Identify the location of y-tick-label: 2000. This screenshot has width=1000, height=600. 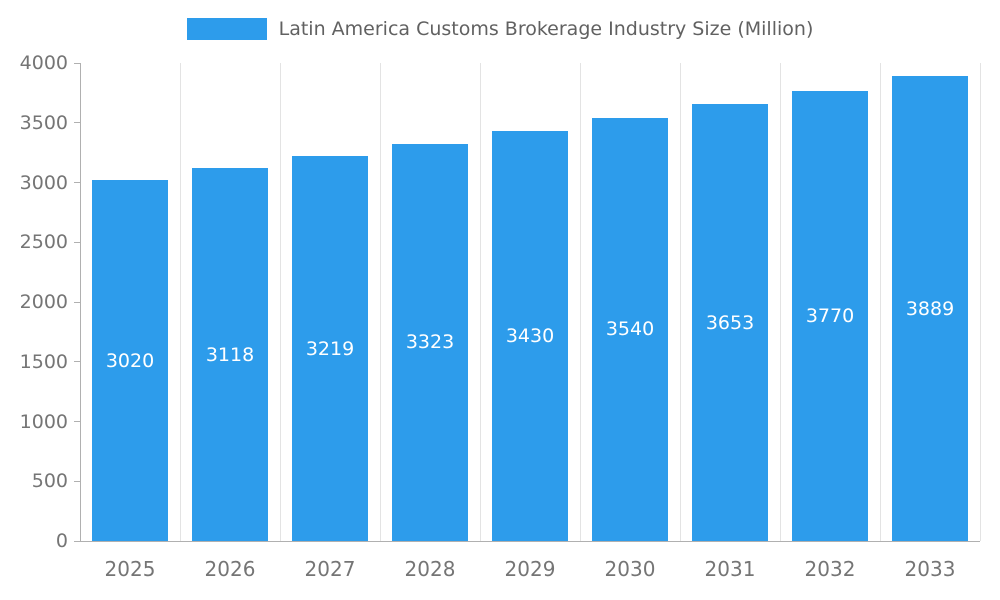
(43, 302).